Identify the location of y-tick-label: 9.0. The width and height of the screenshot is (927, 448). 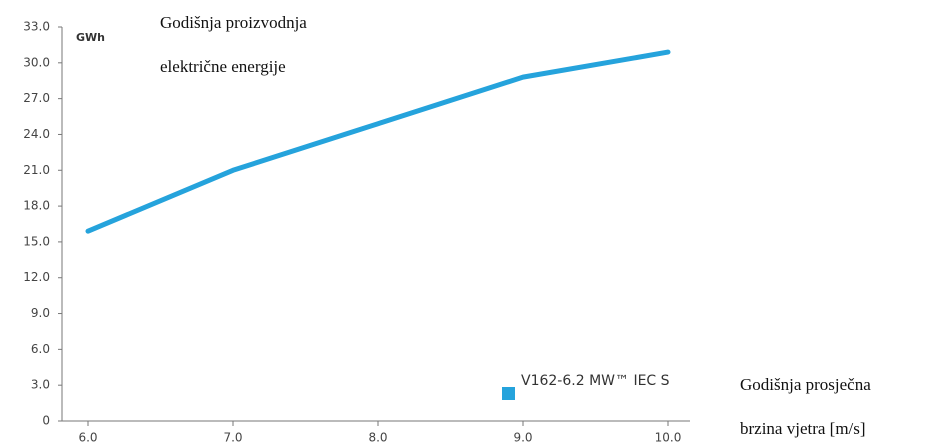
(40, 313).